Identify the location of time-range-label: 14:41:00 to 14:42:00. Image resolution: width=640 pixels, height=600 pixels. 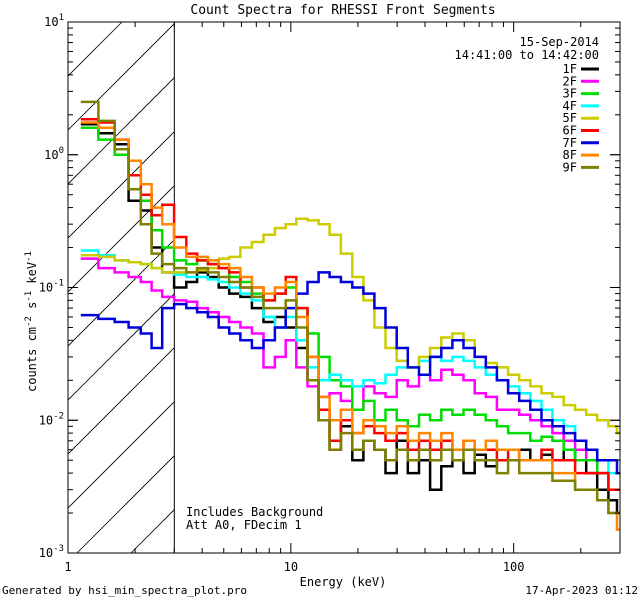
(527, 55).